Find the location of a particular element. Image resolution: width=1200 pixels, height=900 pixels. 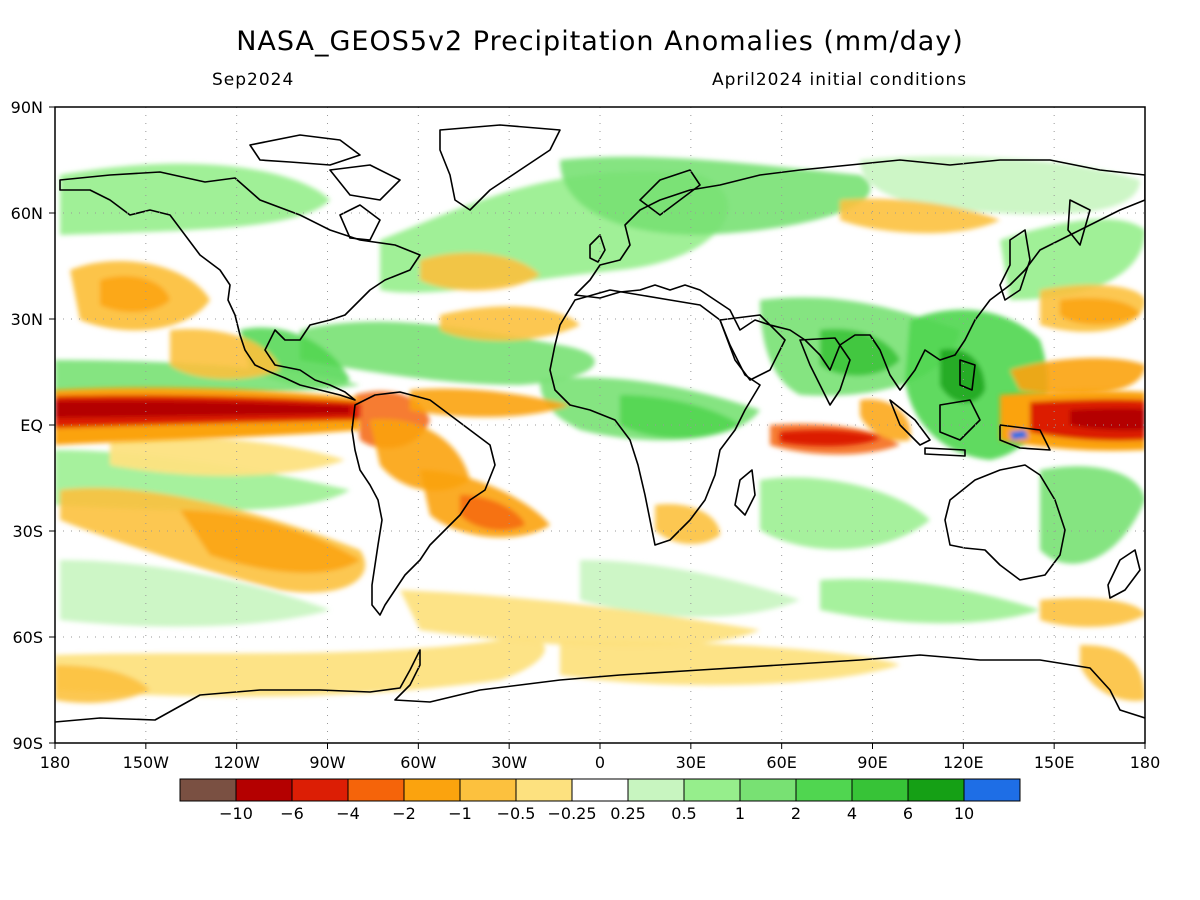

coastline-kamchatka is located at coordinates (1079, 222).